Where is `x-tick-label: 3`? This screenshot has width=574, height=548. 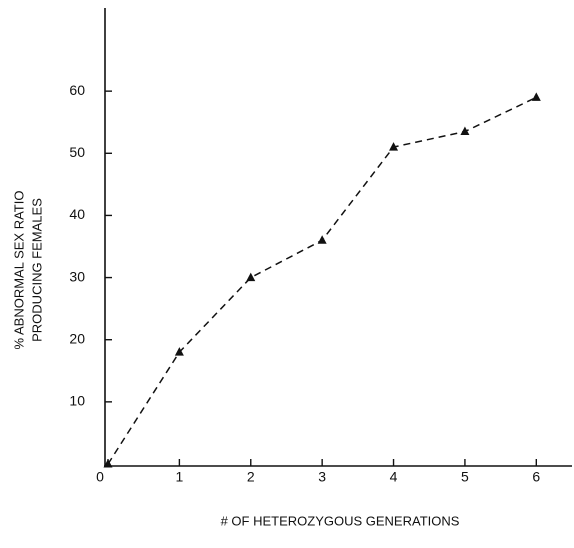 x-tick-label: 3 is located at coordinates (322, 477).